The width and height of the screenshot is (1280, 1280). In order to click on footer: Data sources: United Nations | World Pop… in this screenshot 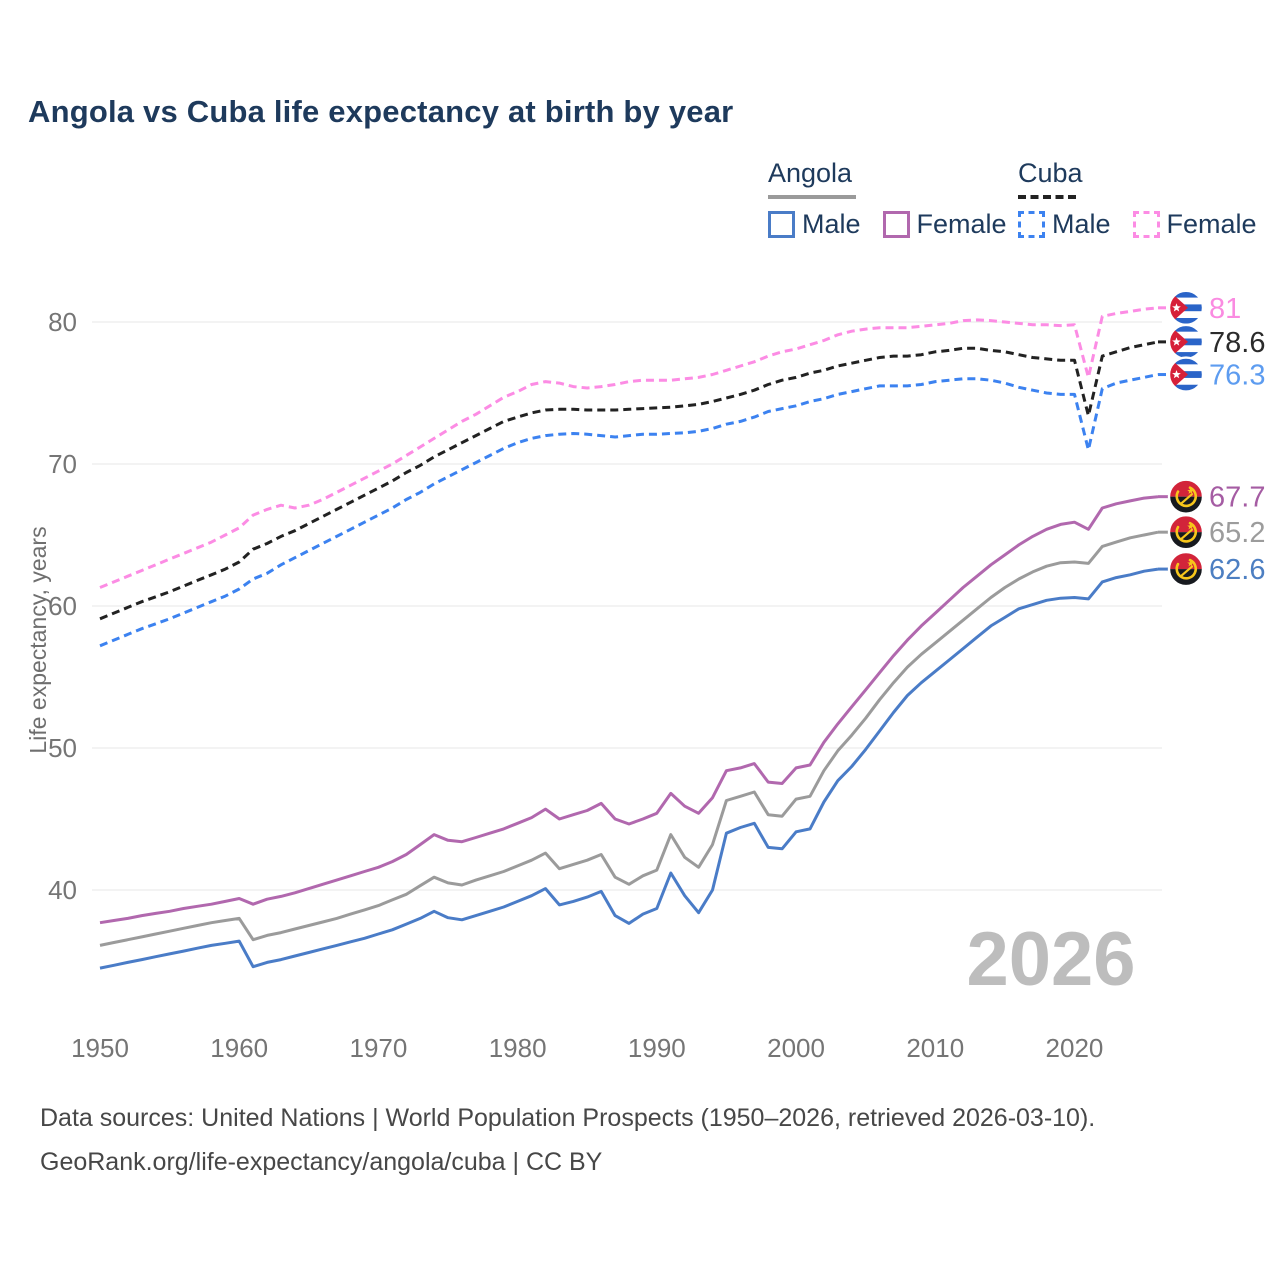, I will do `click(567, 1140)`.